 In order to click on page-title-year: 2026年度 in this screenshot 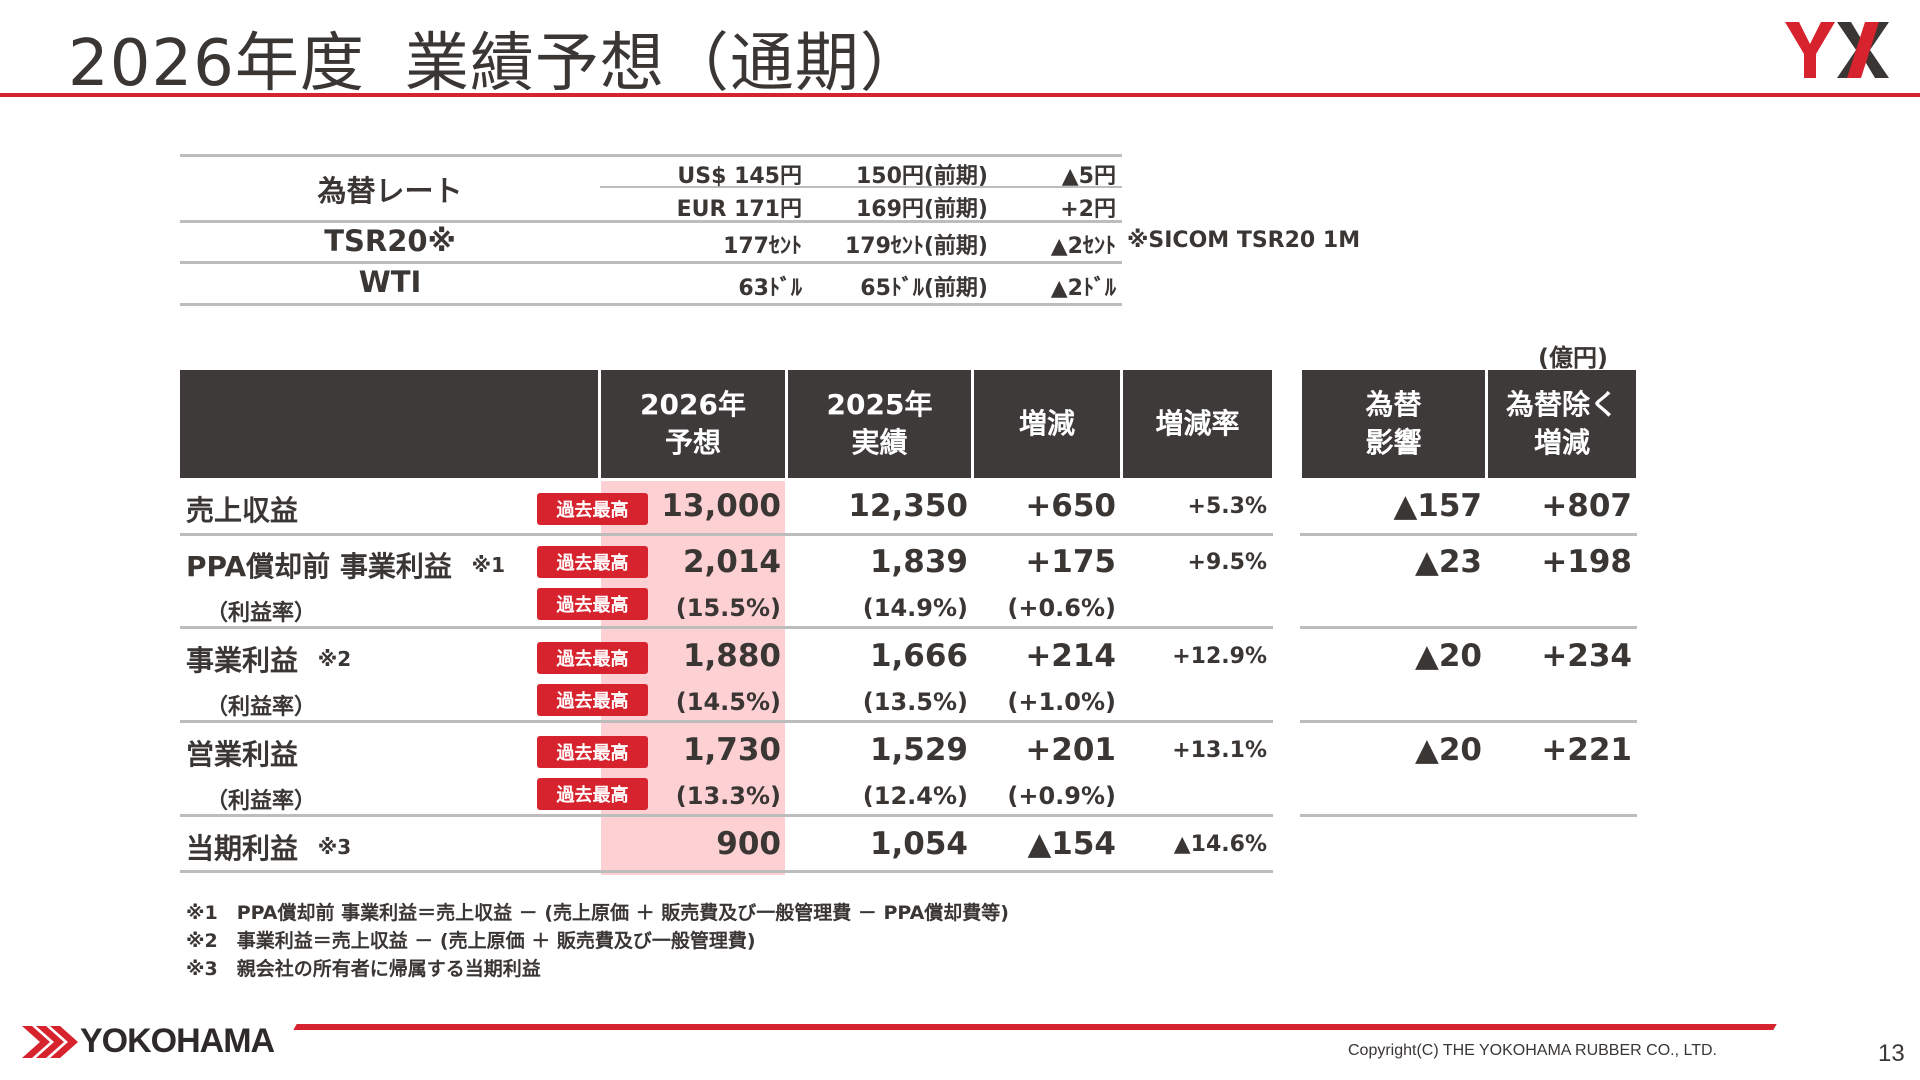, I will do `click(216, 64)`.